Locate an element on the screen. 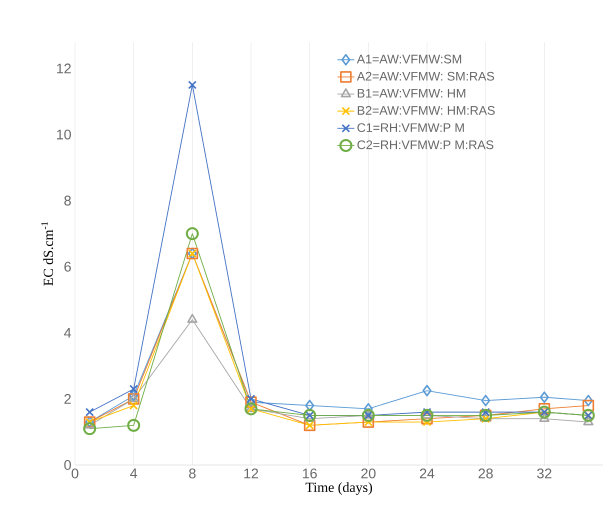 Image resolution: width=610 pixels, height=506 pixels. x-tick-label: 12 is located at coordinates (251, 473).